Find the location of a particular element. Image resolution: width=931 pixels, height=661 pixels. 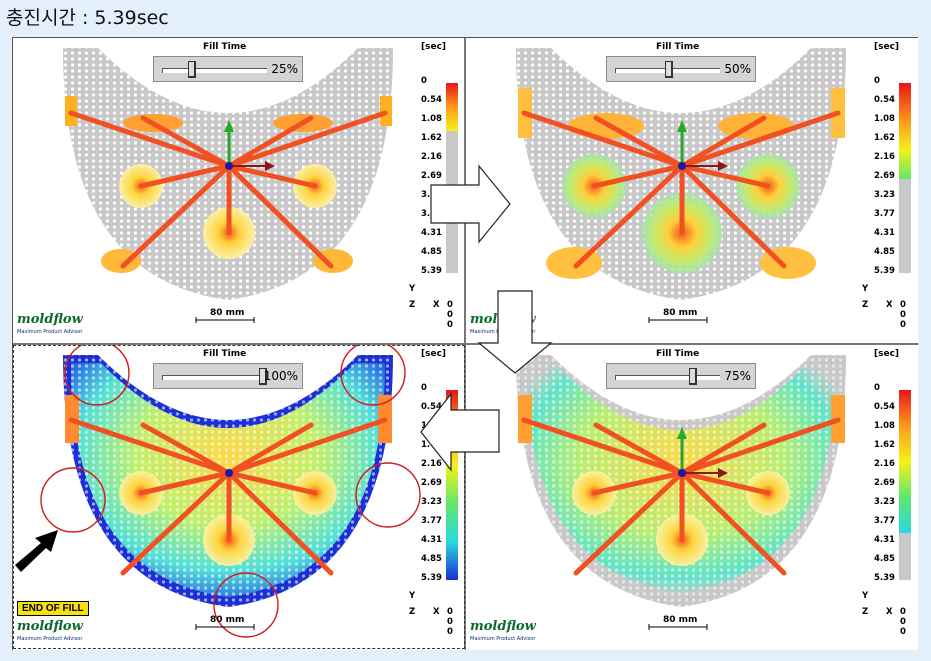

fill-slider: 75% is located at coordinates (681, 376).